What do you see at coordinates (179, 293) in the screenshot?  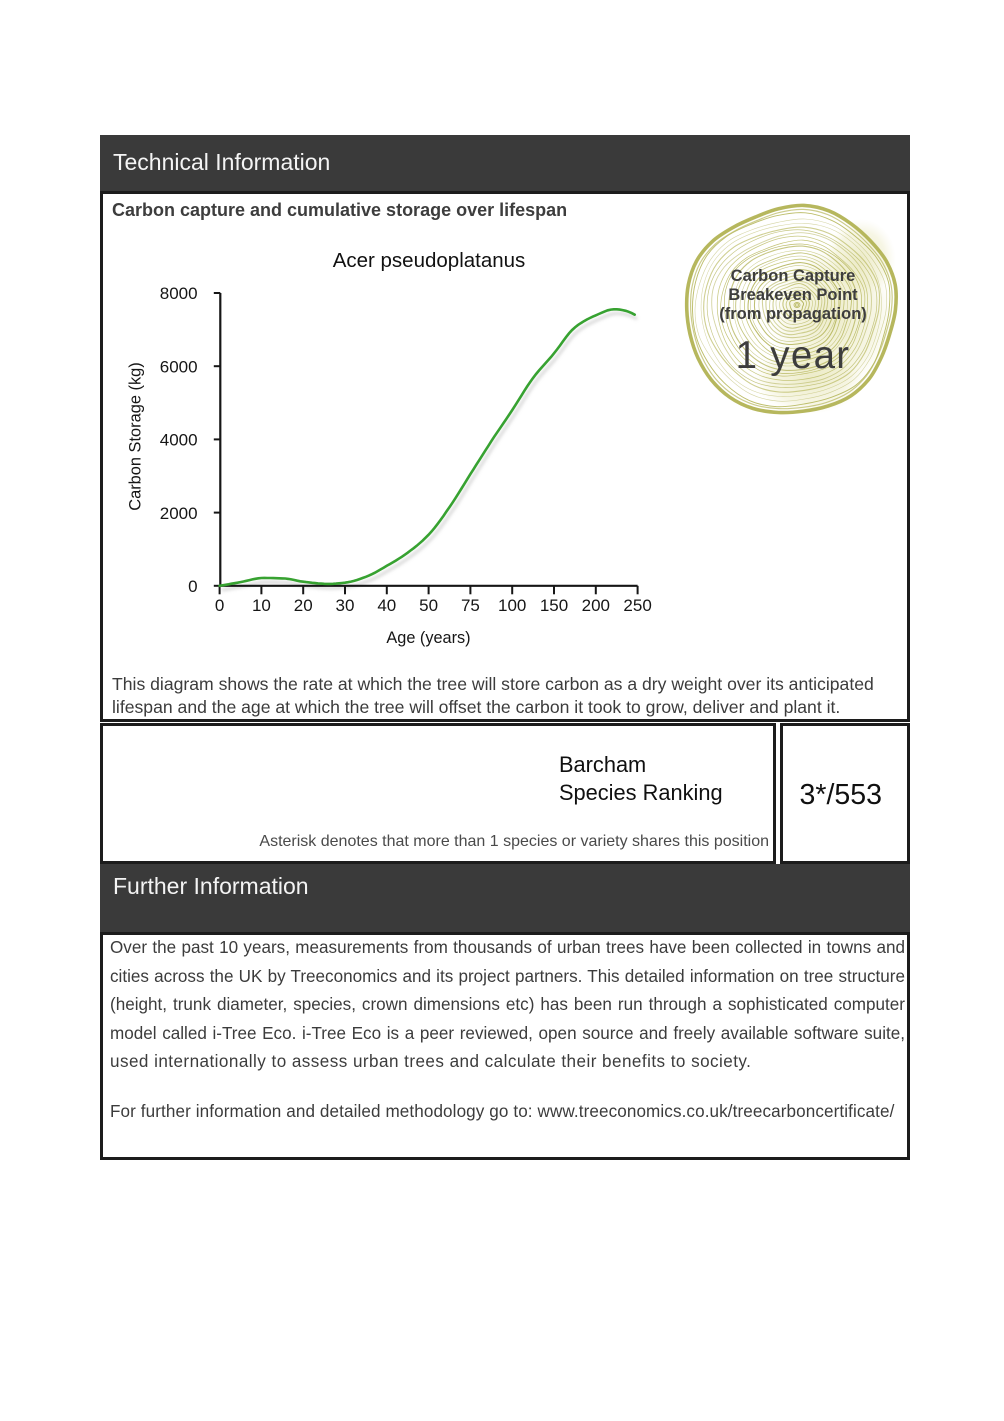 I see `svg-text: 8000` at bounding box center [179, 293].